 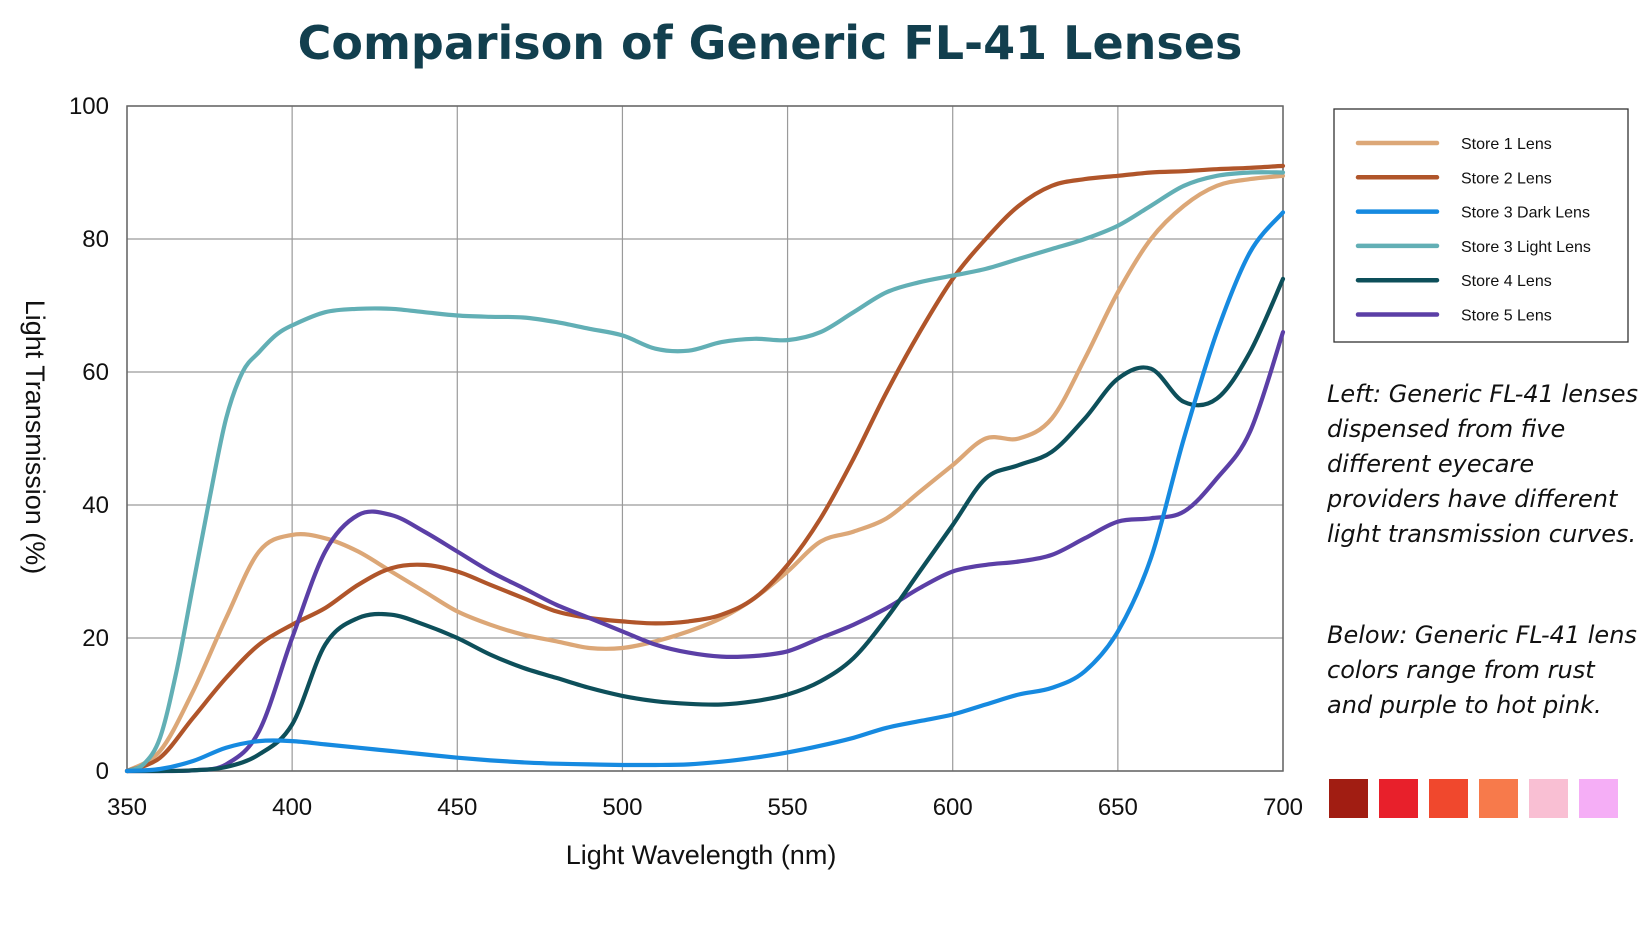 What do you see at coordinates (1506, 316) in the screenshot?
I see `legend-entry: Store 5 Lens` at bounding box center [1506, 316].